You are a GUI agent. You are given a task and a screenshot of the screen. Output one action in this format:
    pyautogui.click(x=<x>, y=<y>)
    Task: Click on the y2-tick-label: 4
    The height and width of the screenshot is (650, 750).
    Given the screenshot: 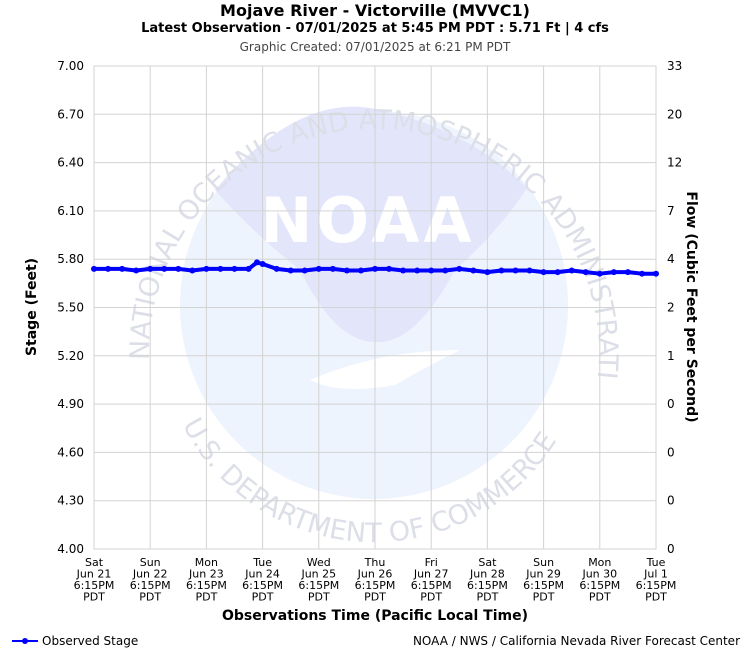 What is the action you would take?
    pyautogui.click(x=671, y=259)
    